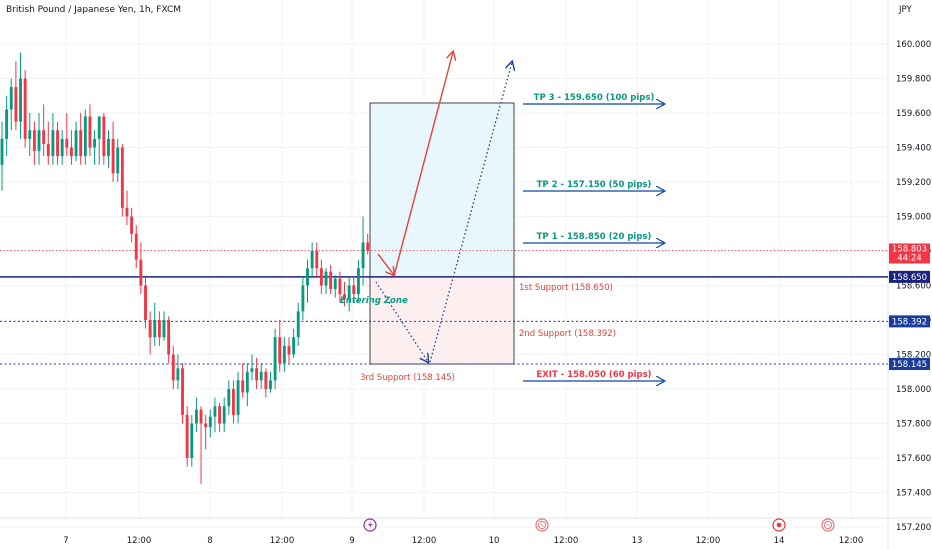 Image resolution: width=932 pixels, height=550 pixels. What do you see at coordinates (594, 185) in the screenshot?
I see `tp2-label: TP 2 - 157.150 (50 pips)` at bounding box center [594, 185].